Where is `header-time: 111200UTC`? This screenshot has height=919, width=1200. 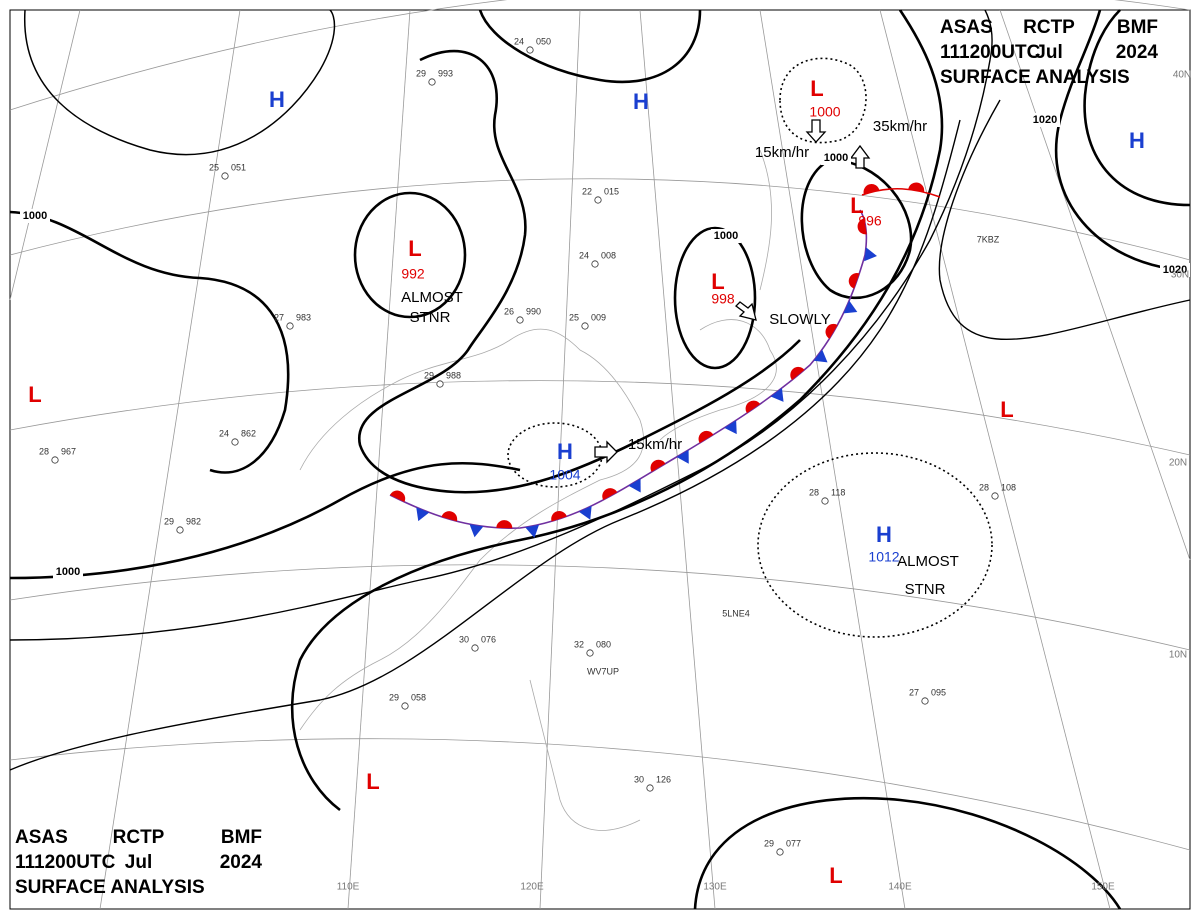 header-time: 111200UTC is located at coordinates (990, 52).